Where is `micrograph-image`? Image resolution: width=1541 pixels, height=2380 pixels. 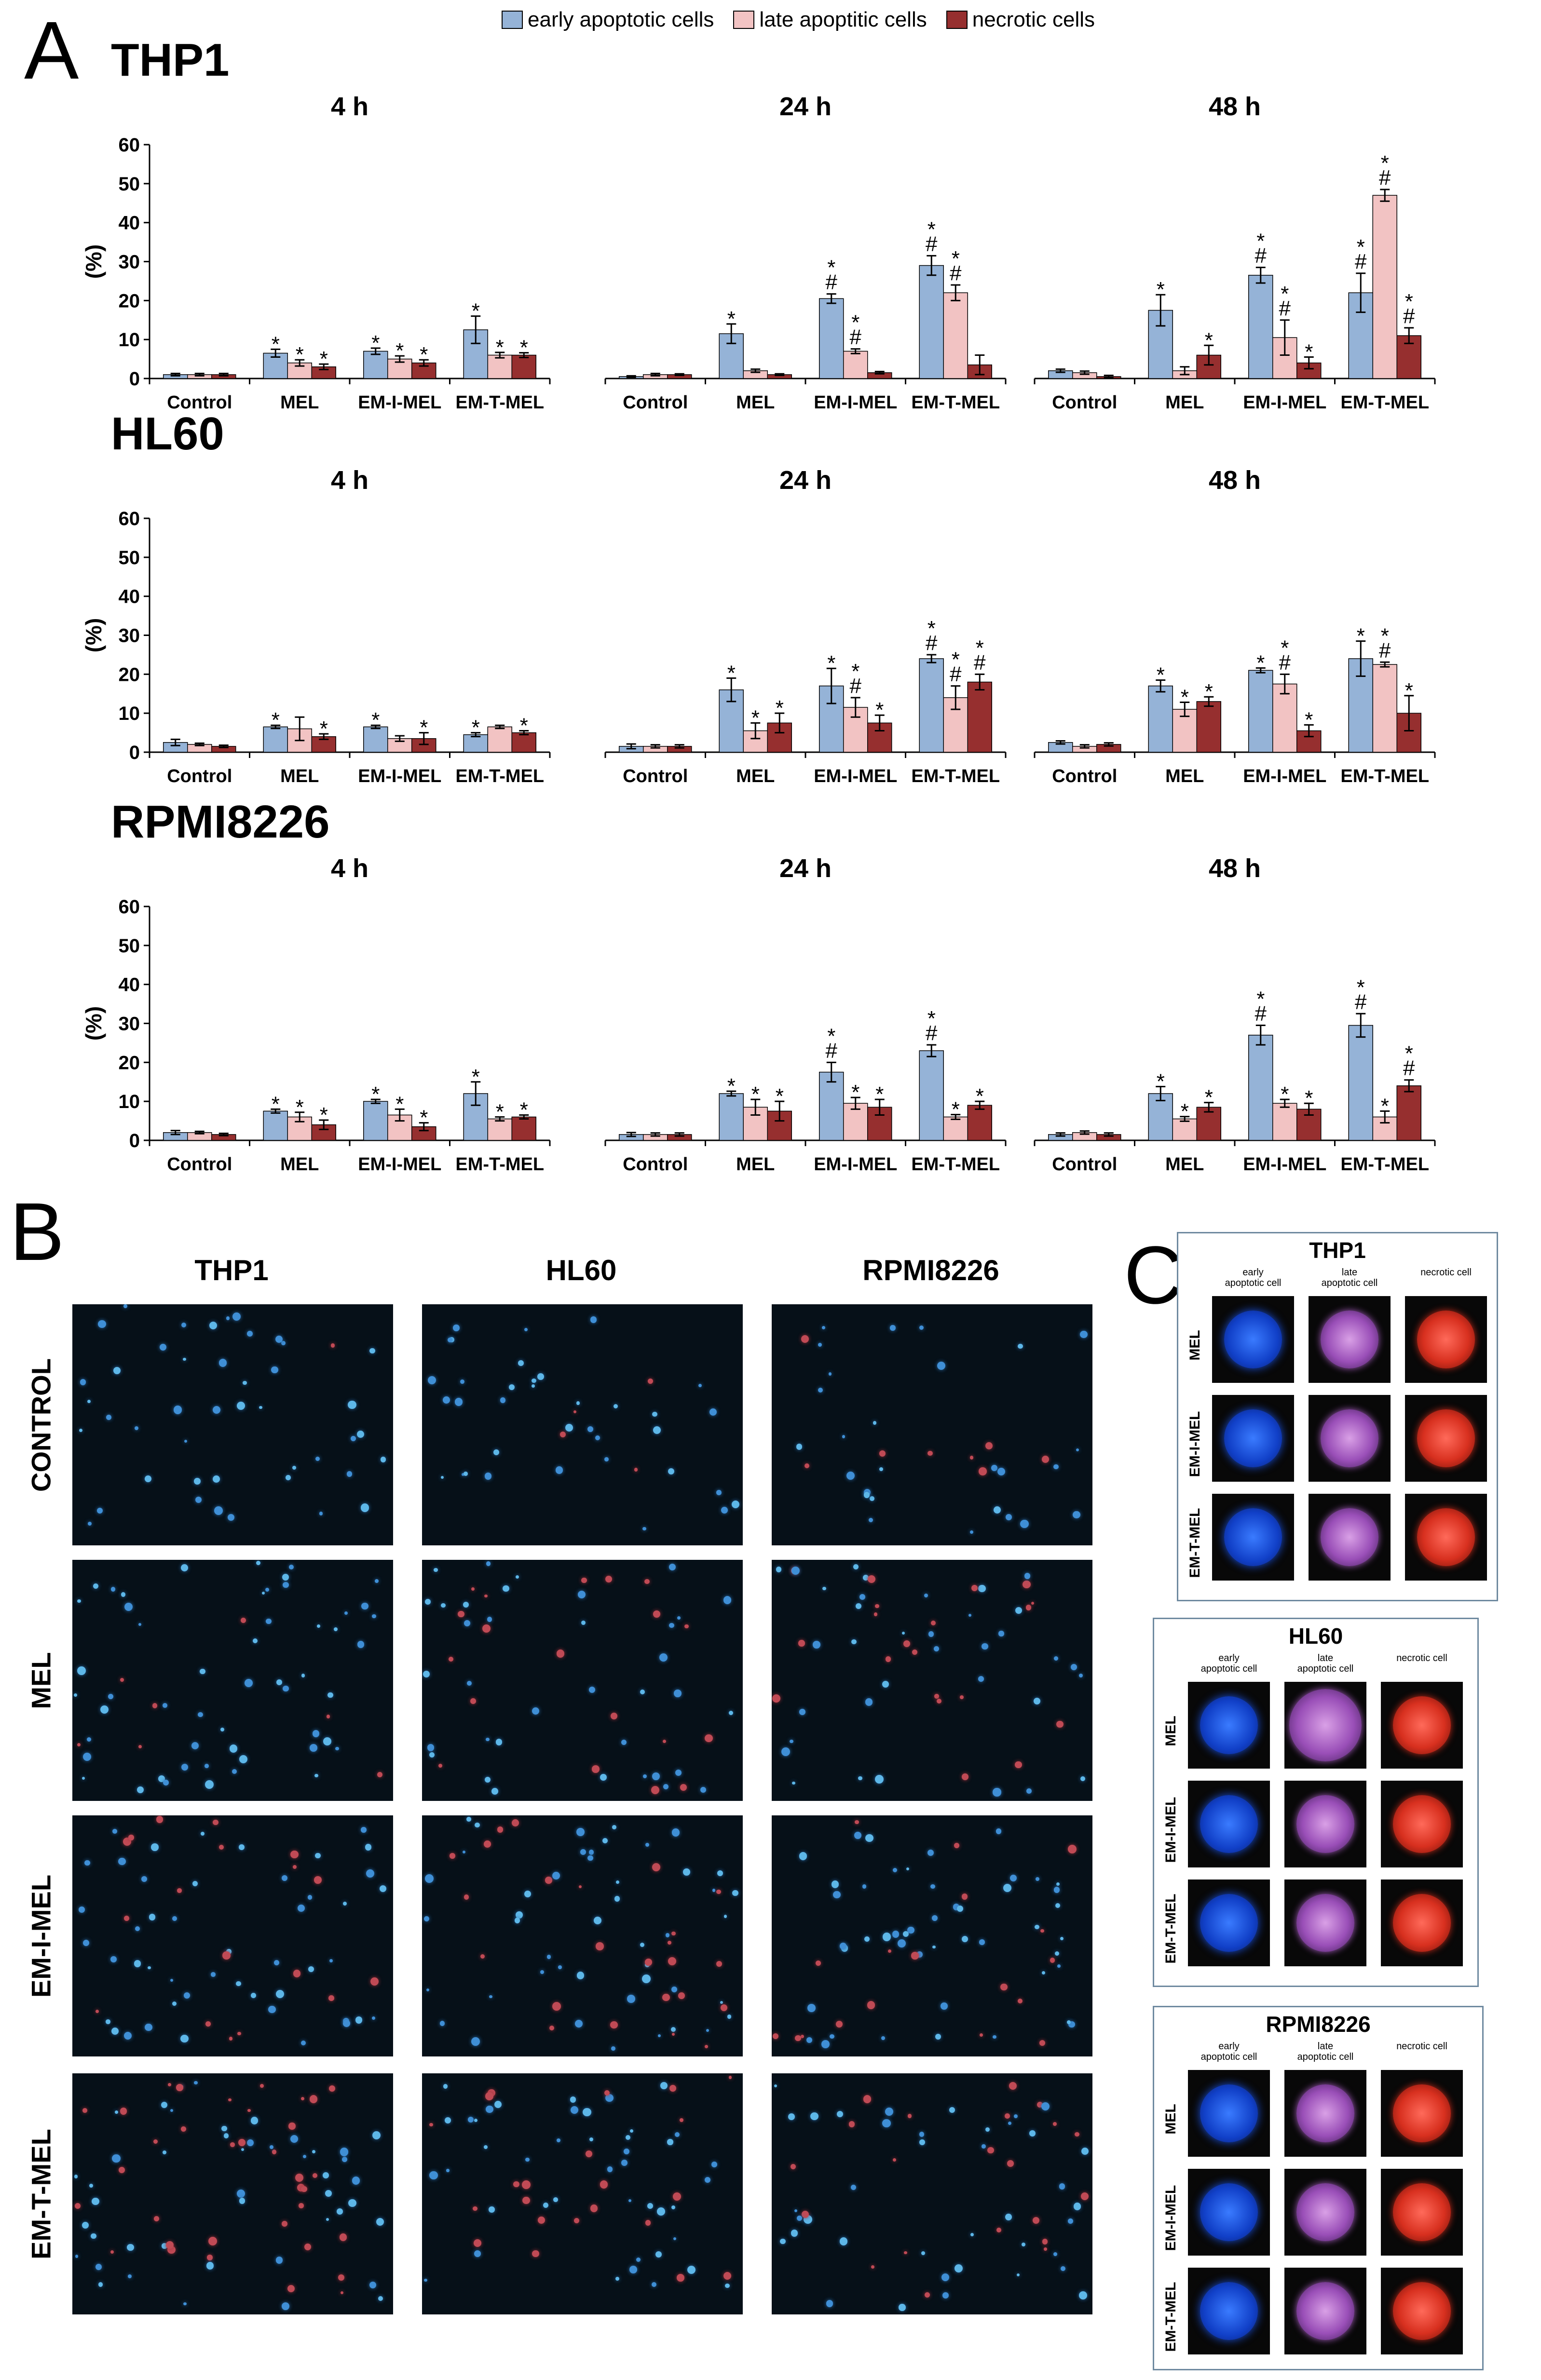 micrograph-image is located at coordinates (582, 1425).